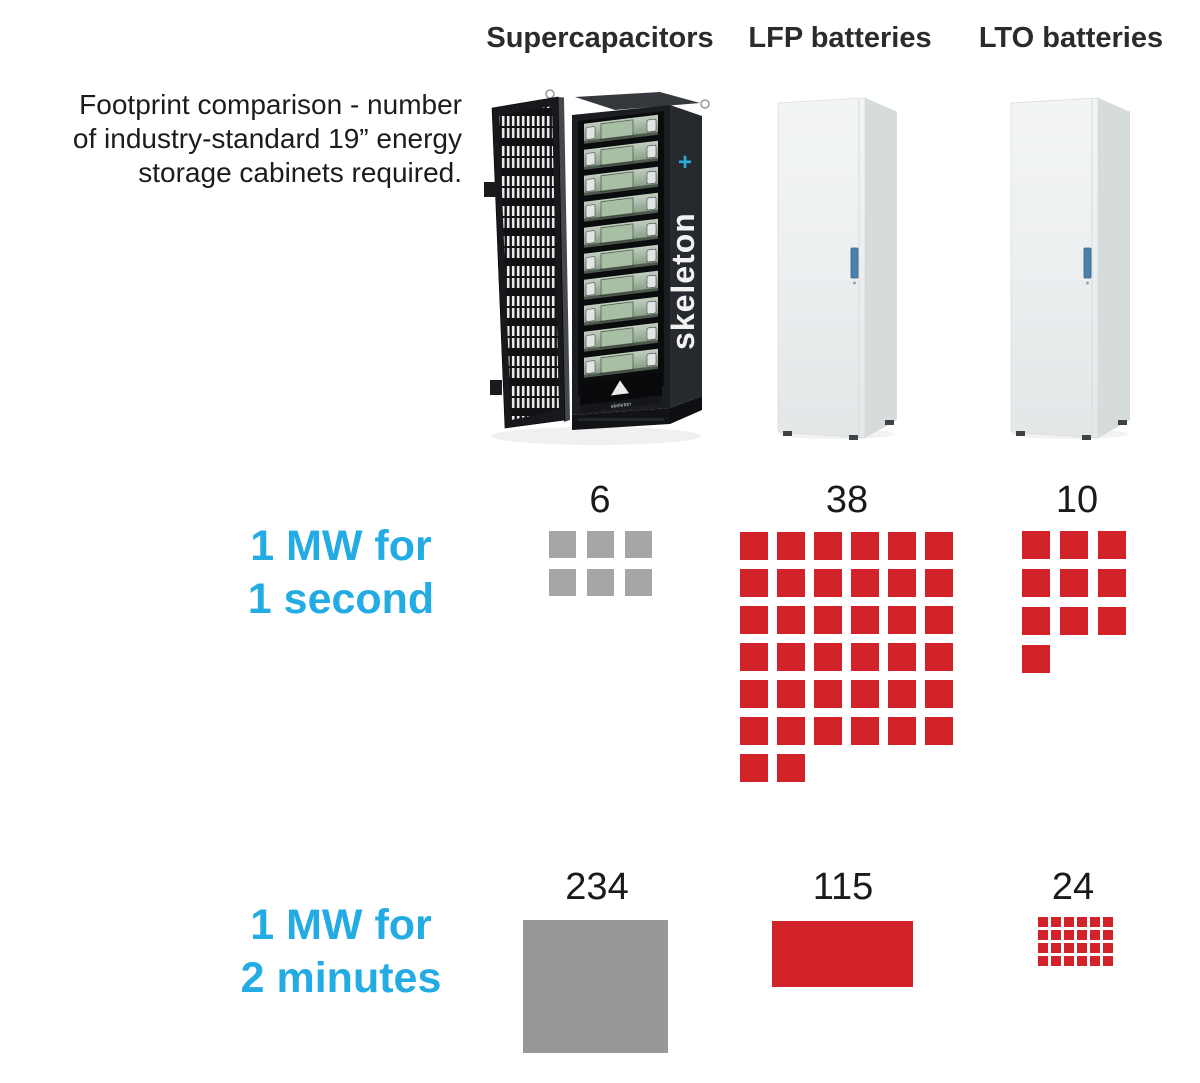 Image resolution: width=1200 pixels, height=1083 pixels. Describe the element at coordinates (683, 281) in the screenshot. I see `brand-side-text: skeleton` at that location.